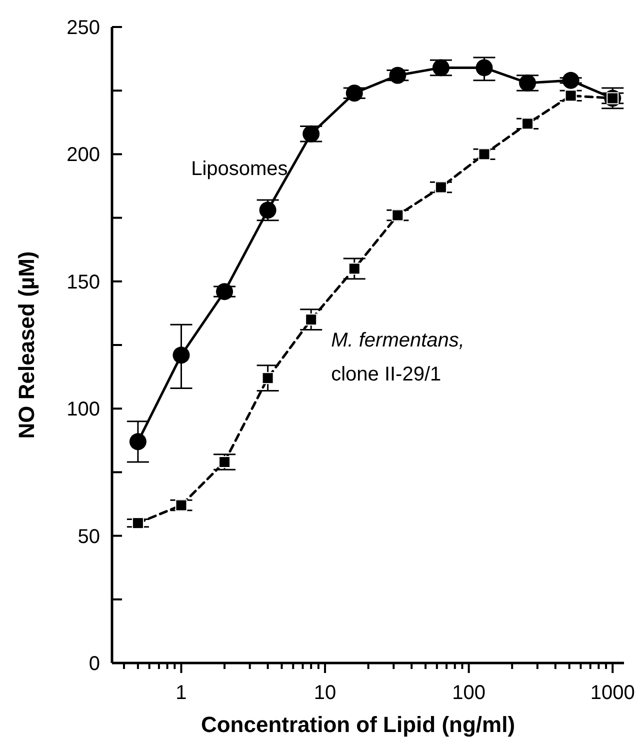  I want to click on x-axis-title: Concentration of Lipid (ng/ml), so click(358, 724).